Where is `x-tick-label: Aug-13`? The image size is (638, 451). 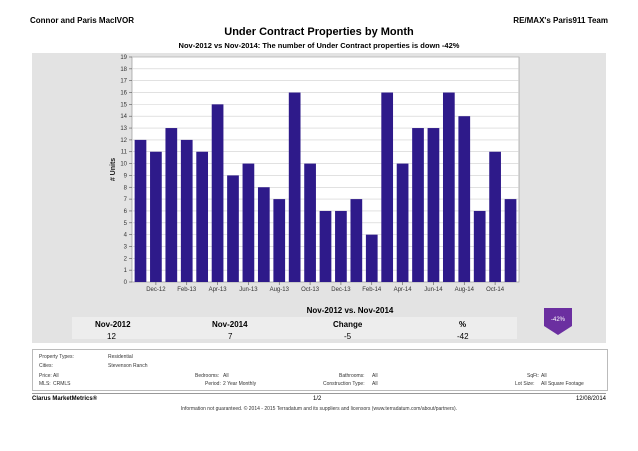 x-tick-label: Aug-13 is located at coordinates (280, 290).